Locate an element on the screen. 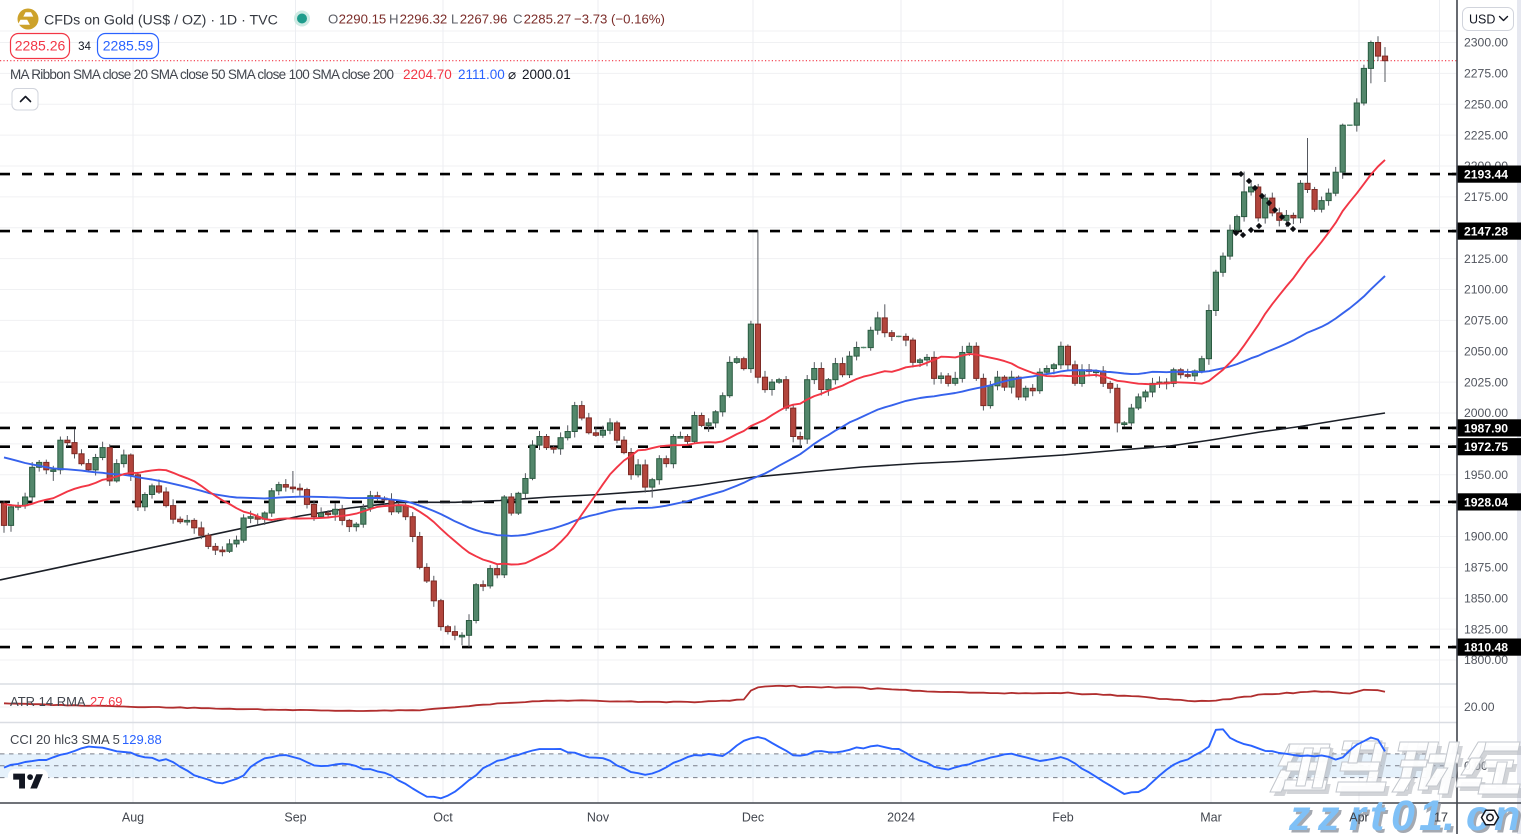  svg-text: 1825.00 is located at coordinates (1486, 629).